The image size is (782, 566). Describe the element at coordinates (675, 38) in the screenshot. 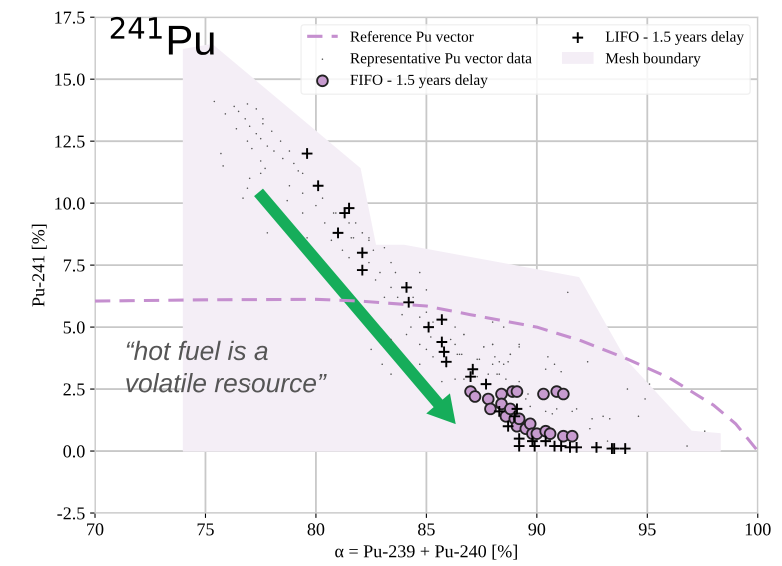

I see `legend-label: LIFO - 1.5 years delay` at that location.